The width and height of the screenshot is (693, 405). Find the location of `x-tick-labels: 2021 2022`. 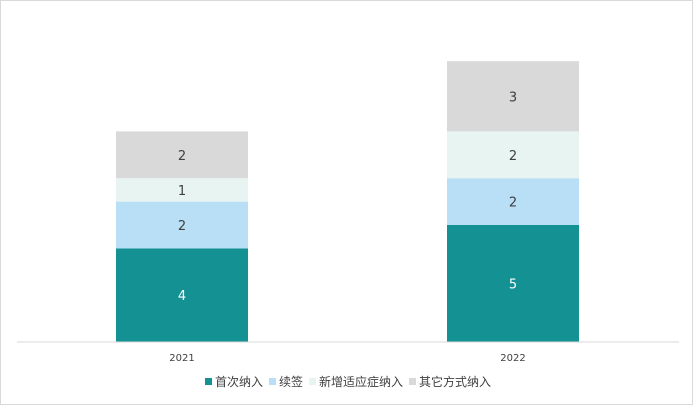

x-tick-labels: 2021 2022 is located at coordinates (347, 358).